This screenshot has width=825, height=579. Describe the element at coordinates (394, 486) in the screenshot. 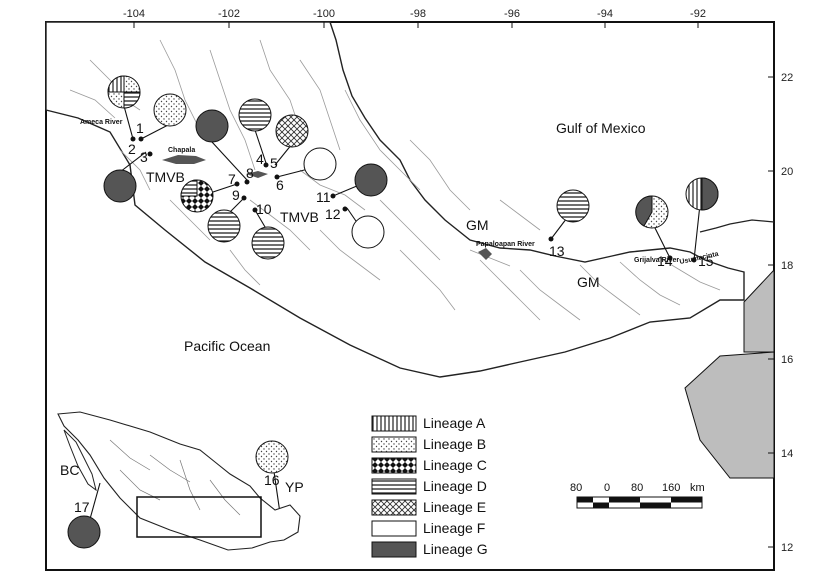

I see `legend-swatch-d` at that location.